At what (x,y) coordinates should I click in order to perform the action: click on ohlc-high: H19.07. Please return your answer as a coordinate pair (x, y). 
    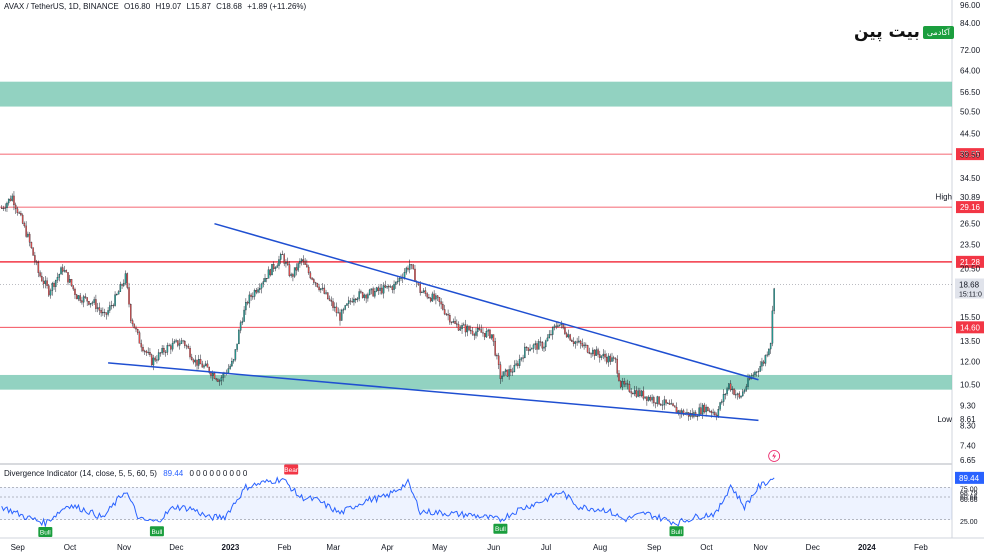
    Looking at the image, I should click on (168, 6).